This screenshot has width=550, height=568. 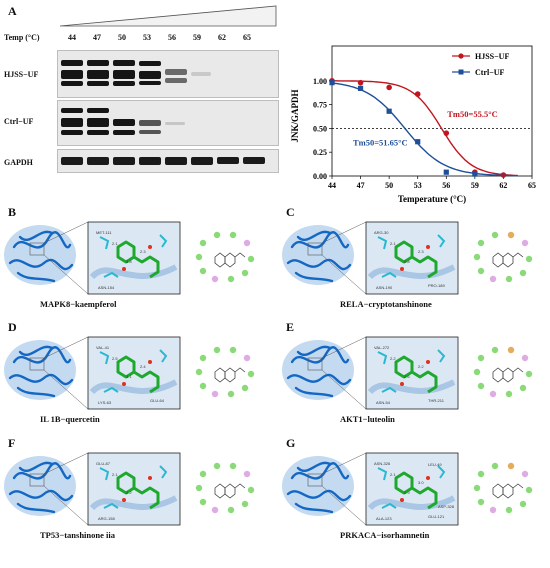 I want to click on row-label-ctrl: Ctrl−UF, so click(x=19, y=121).